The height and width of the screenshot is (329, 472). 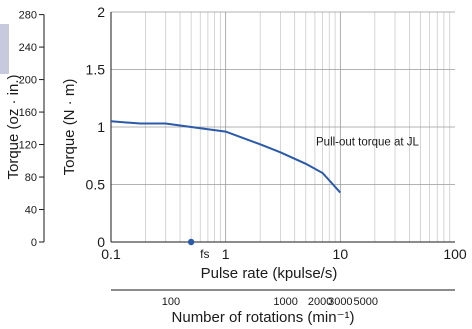 What do you see at coordinates (28, 16) in the screenshot?
I see `secondary-y-tick-label: 280` at bounding box center [28, 16].